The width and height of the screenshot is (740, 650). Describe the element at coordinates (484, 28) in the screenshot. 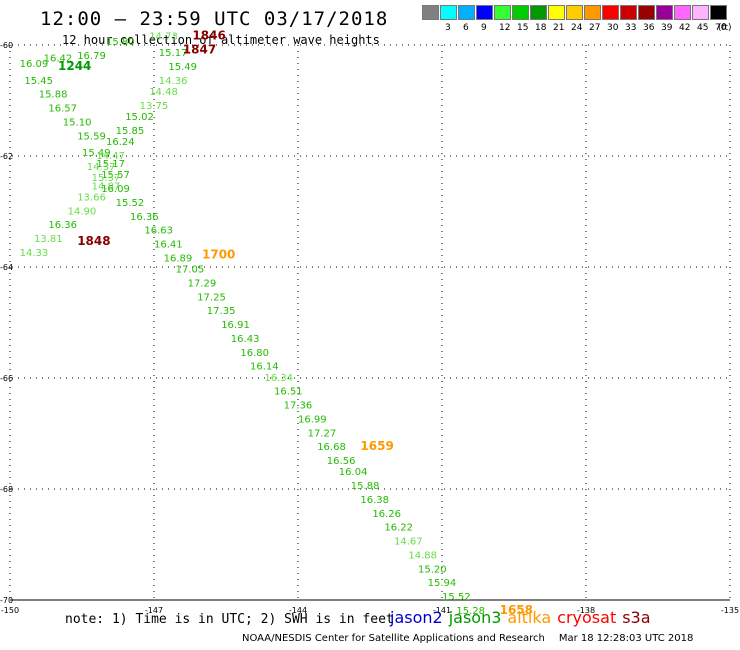

I see `scale-label: 9` at that location.